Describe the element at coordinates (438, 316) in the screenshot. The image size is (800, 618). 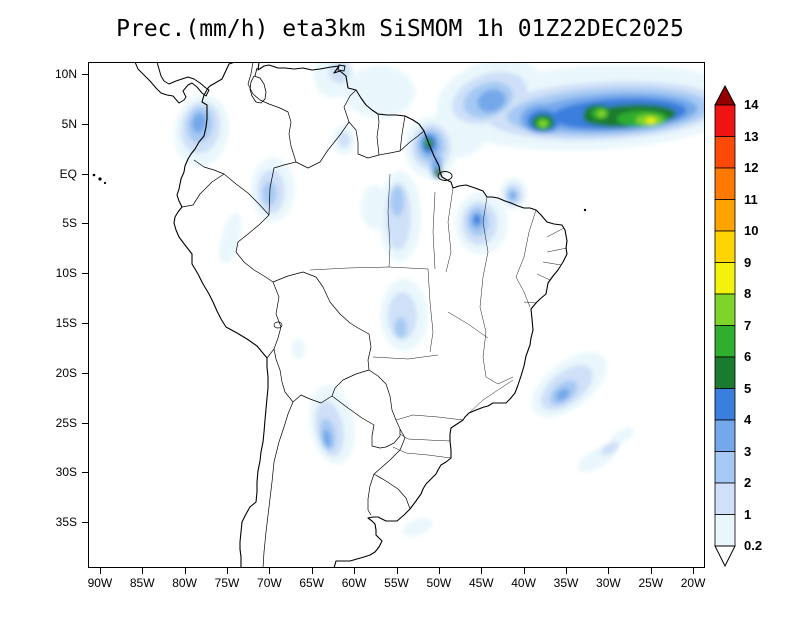
I see `brazil-state-borders` at that location.